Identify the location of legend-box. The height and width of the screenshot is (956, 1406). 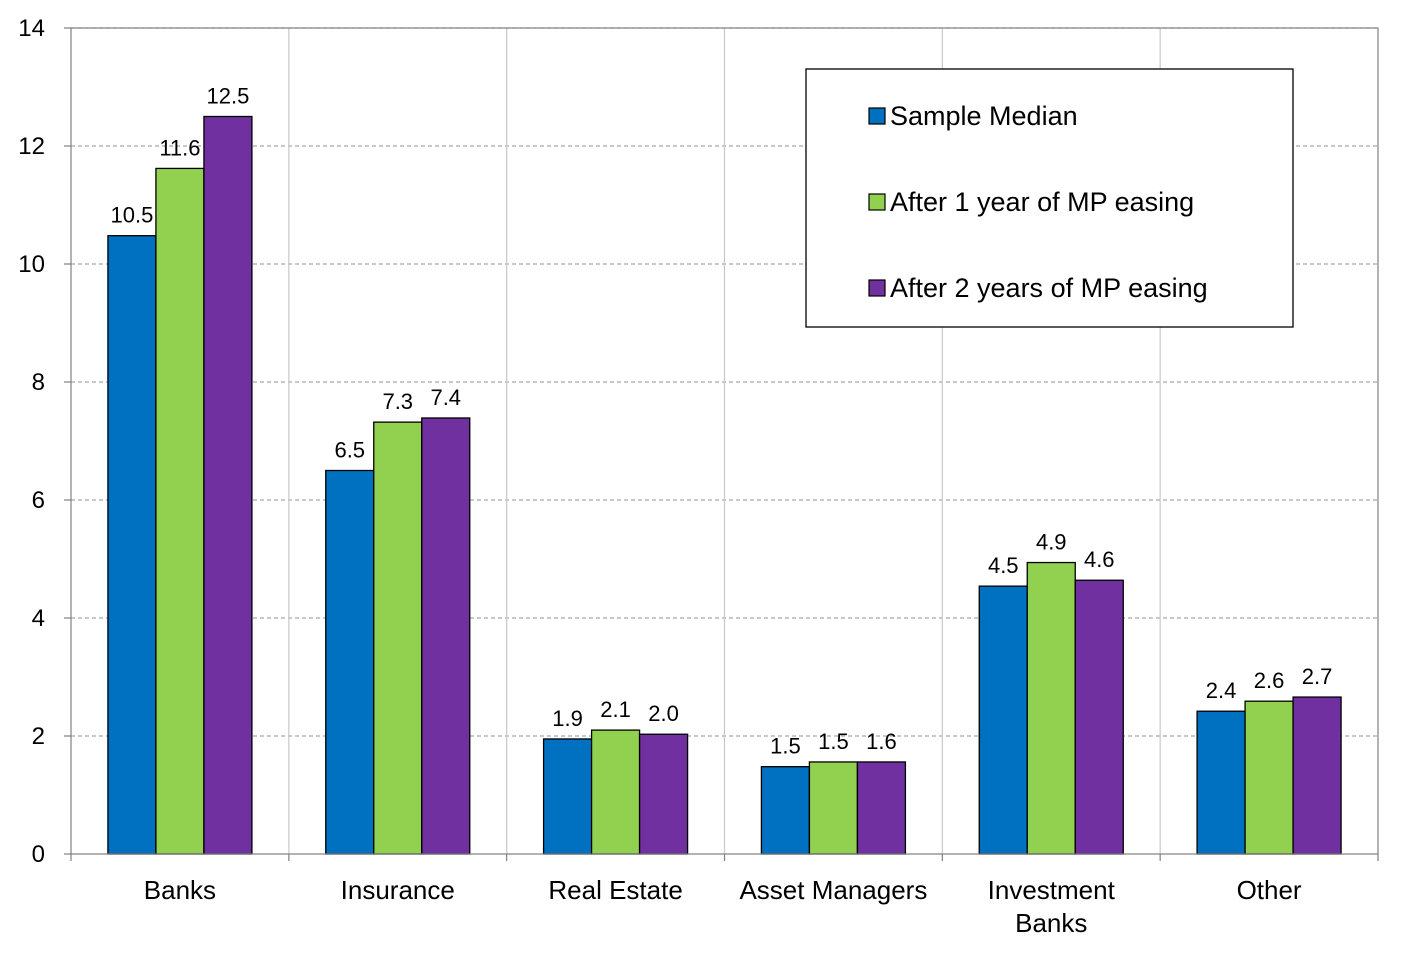
(1049, 198).